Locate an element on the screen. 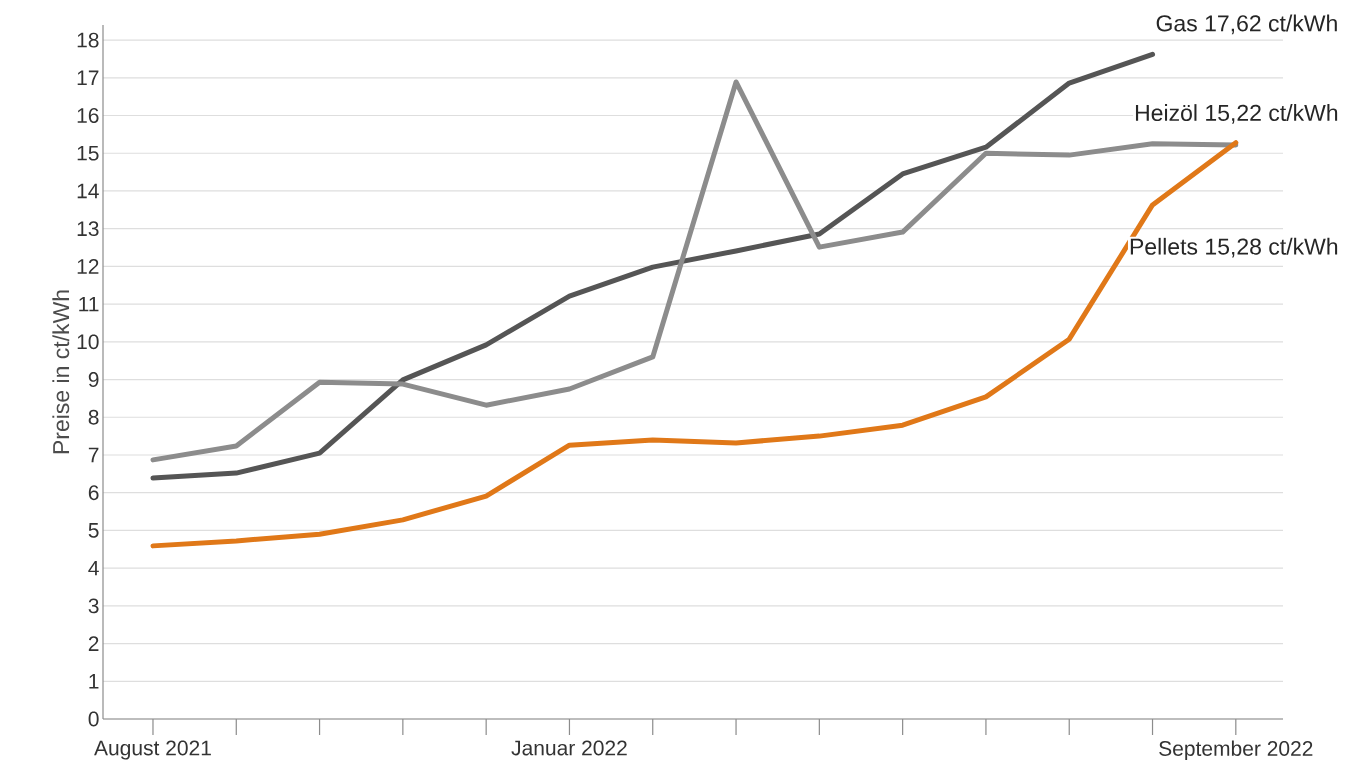  y-tick-label: 14 is located at coordinates (88, 191).